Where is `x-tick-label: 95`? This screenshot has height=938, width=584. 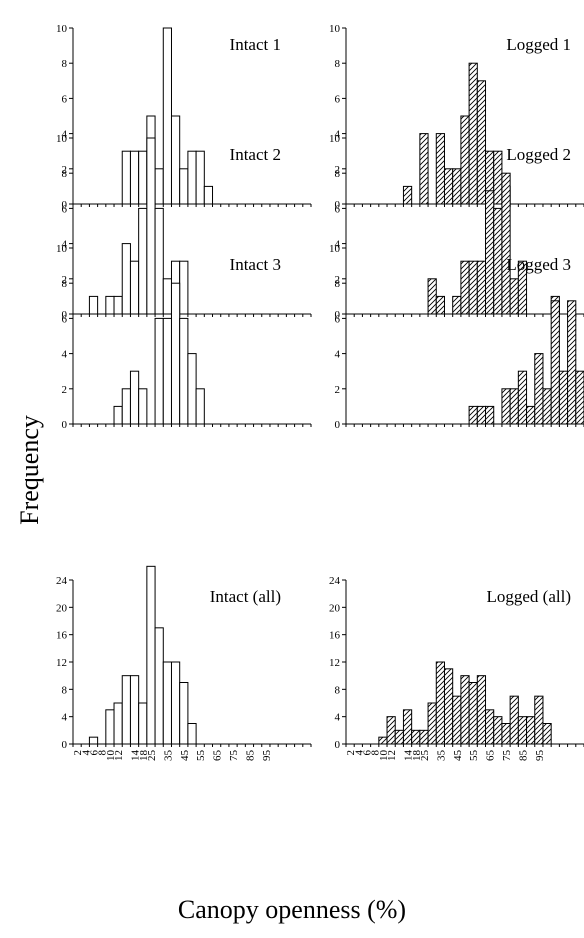 x-tick-label: 95 is located at coordinates (540, 756).